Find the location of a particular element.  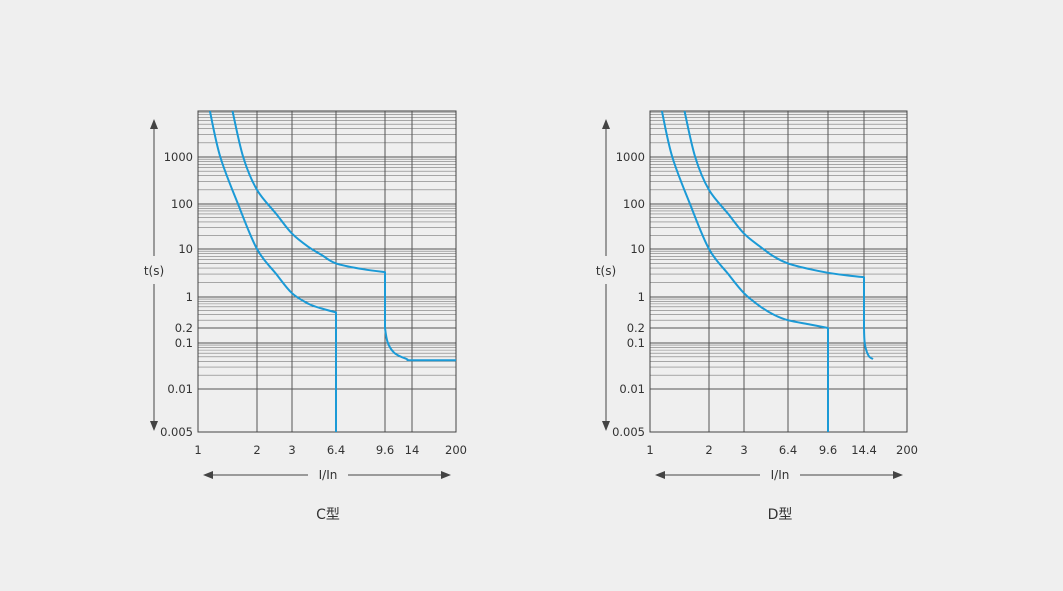

x-tick-label: 14 is located at coordinates (412, 450).